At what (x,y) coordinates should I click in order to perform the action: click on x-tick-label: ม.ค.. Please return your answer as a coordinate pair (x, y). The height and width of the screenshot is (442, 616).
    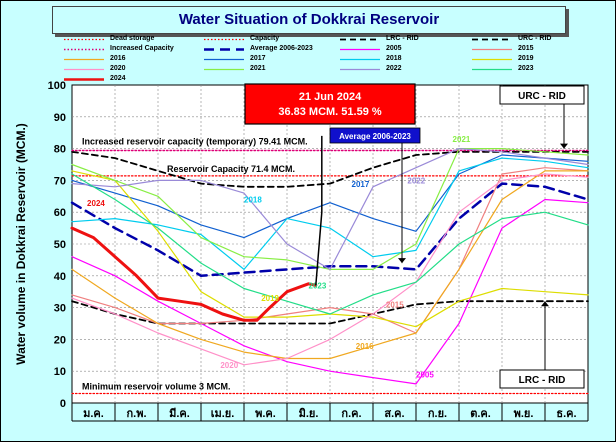
    Looking at the image, I should click on (93, 414).